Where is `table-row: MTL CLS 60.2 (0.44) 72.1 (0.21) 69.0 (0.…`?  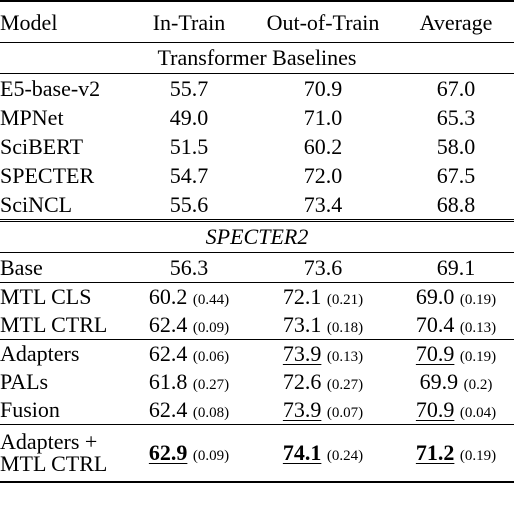
table-row: MTL CLS 60.2 (0.44) 72.1 (0.21) 69.0 (0.… is located at coordinates (257, 297).